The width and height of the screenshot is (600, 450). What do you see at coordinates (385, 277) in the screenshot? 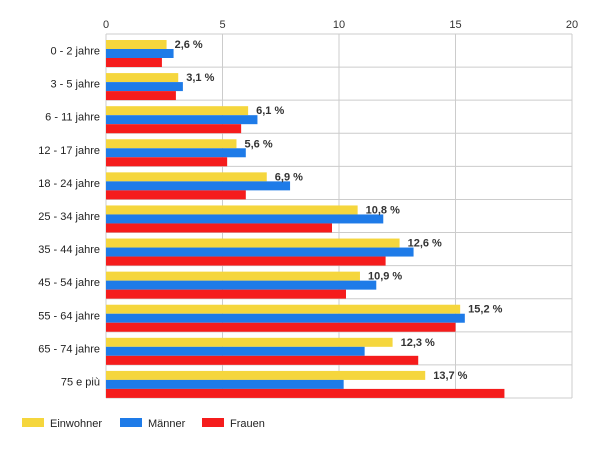
I see `data-label: 10,9 %` at bounding box center [385, 277].